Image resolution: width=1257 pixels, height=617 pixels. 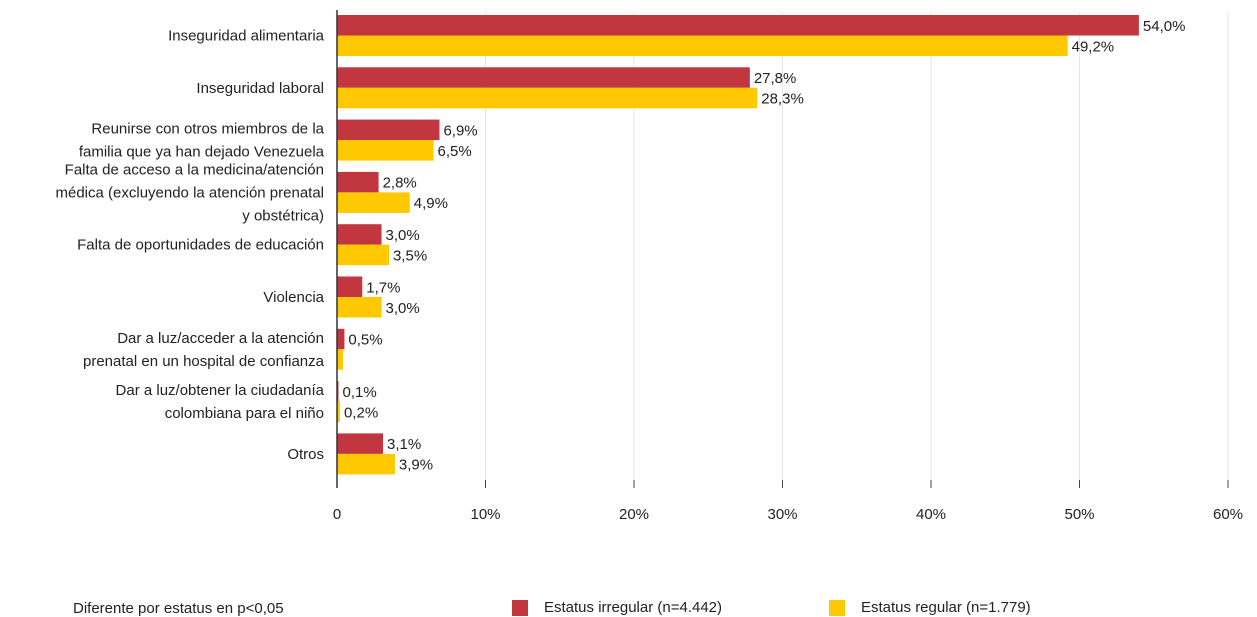 What do you see at coordinates (178, 608) in the screenshot?
I see `significance-note: Diferente por estatus en p<0,05` at bounding box center [178, 608].